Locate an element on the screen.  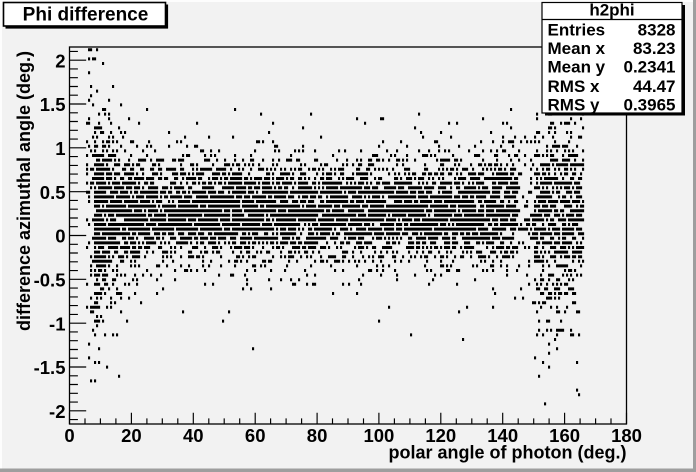
svg-text: 140 is located at coordinates (502, 435).